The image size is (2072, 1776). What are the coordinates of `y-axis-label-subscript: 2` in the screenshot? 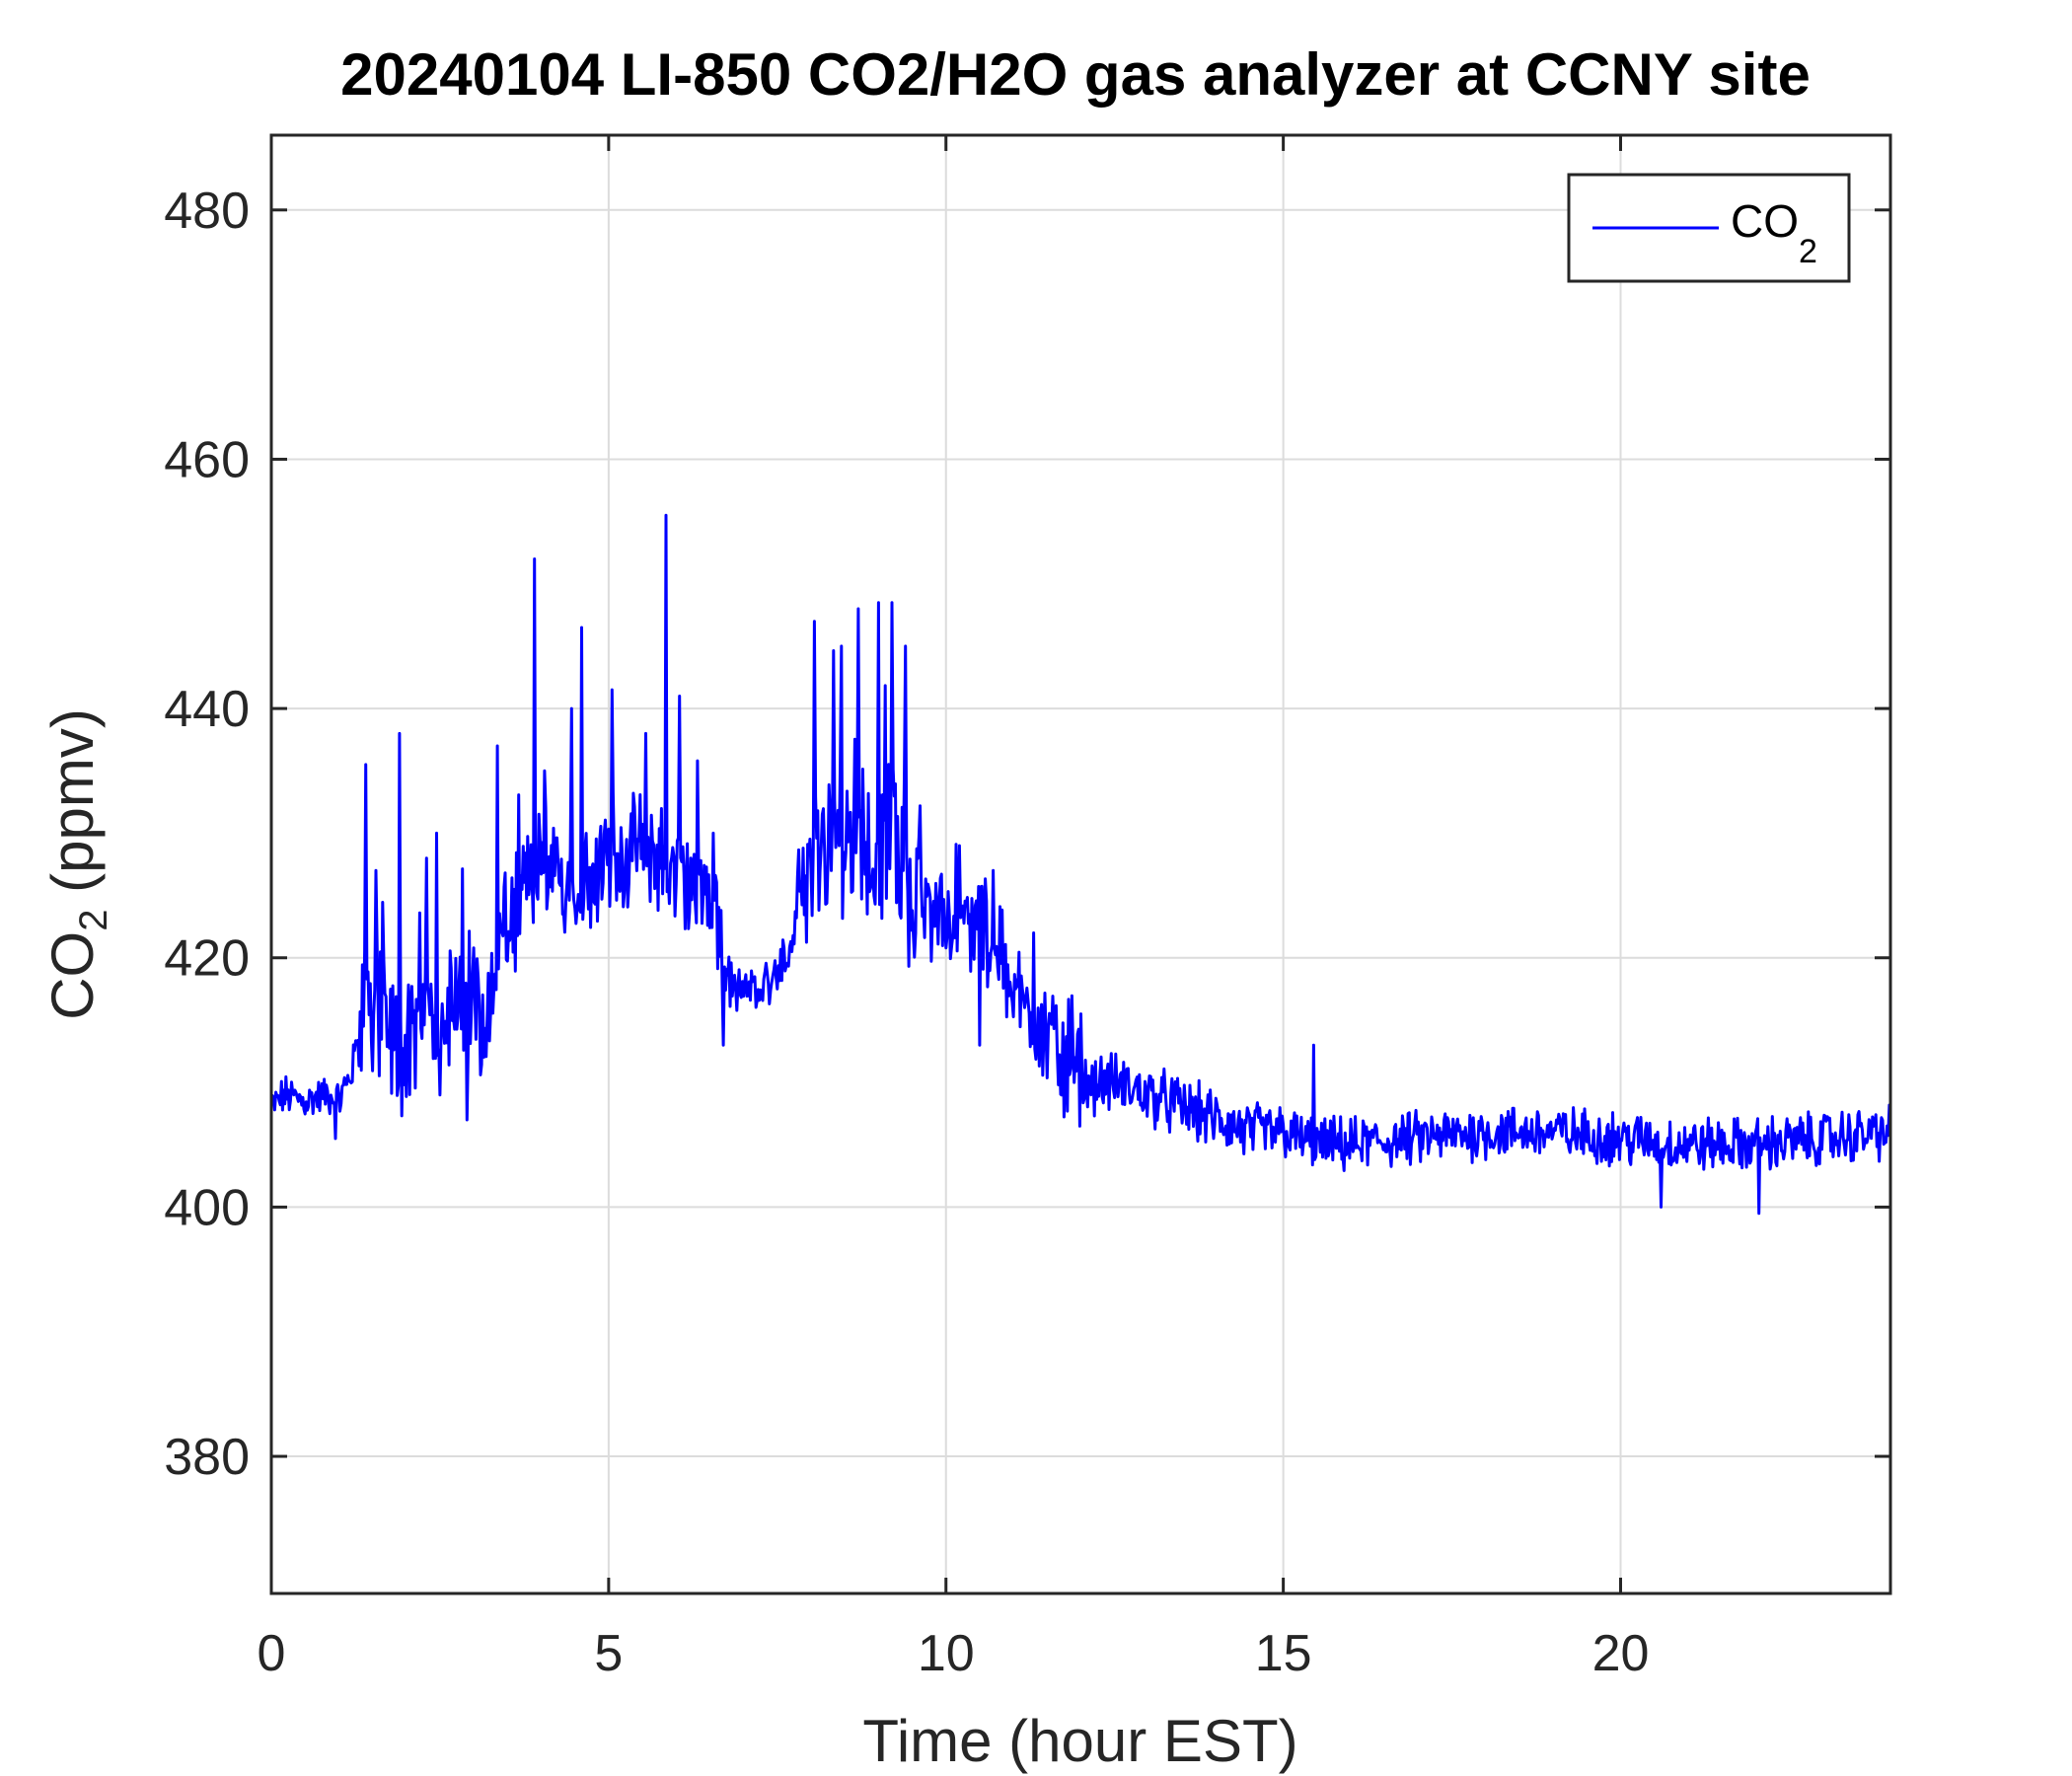 It's located at (93, 921).